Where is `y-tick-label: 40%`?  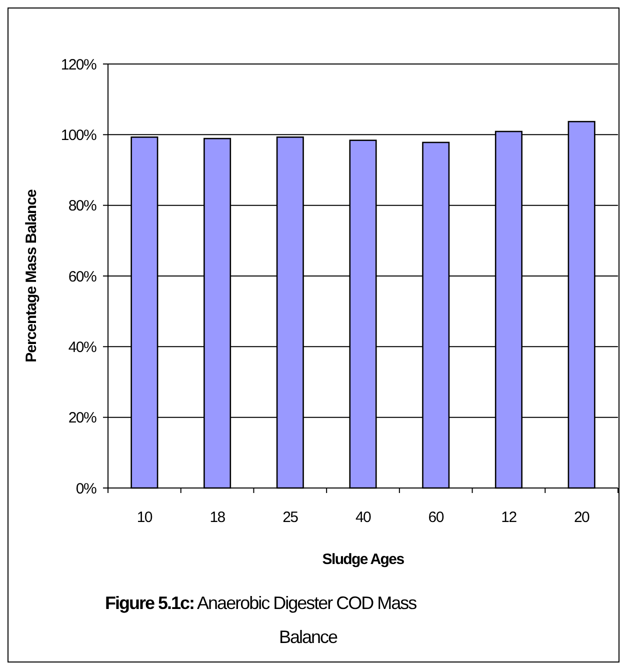
y-tick-label: 40% is located at coordinates (82, 347).